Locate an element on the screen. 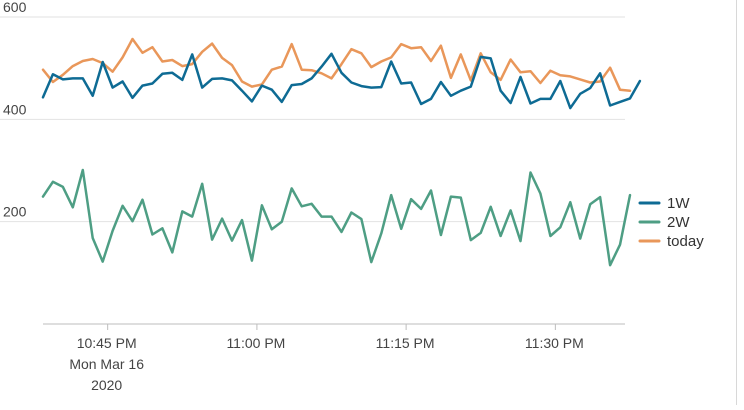 Image resolution: width=744 pixels, height=410 pixels. panel-divider is located at coordinates (736, 202).